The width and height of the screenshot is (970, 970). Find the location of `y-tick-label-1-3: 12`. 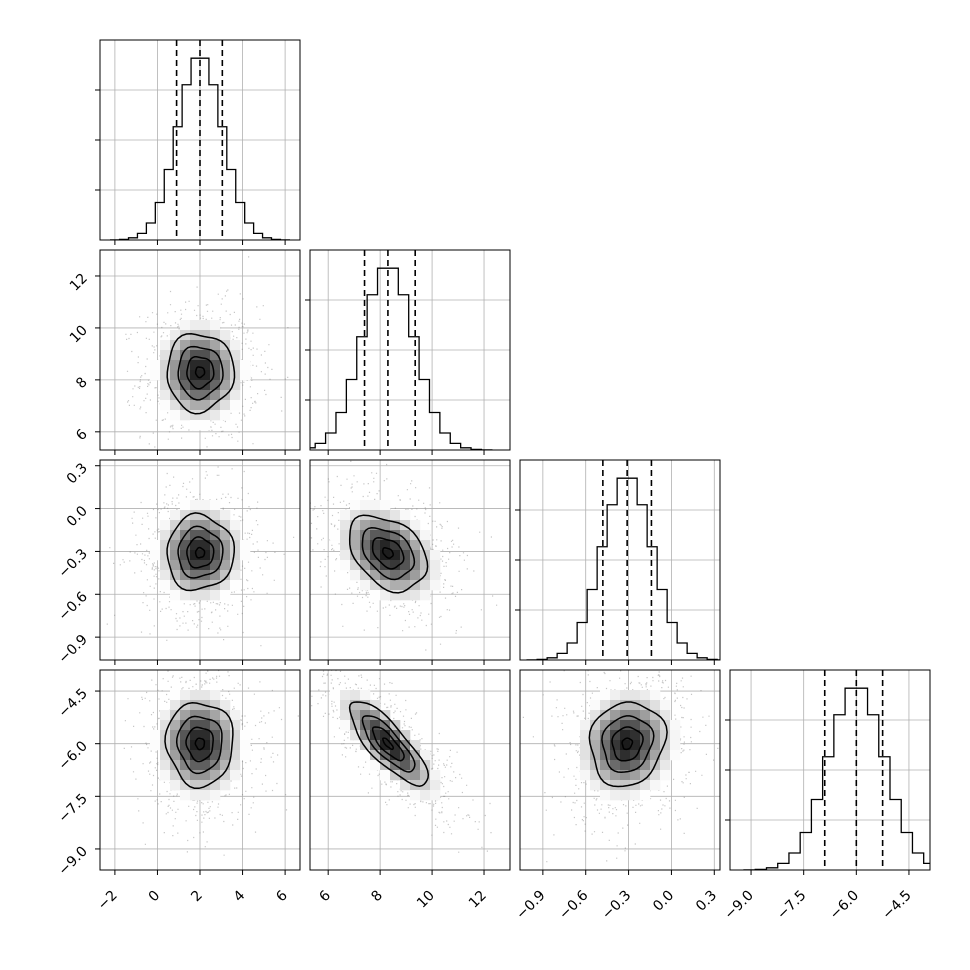

y-tick-label-1-3: 12 is located at coordinates (79, 282).